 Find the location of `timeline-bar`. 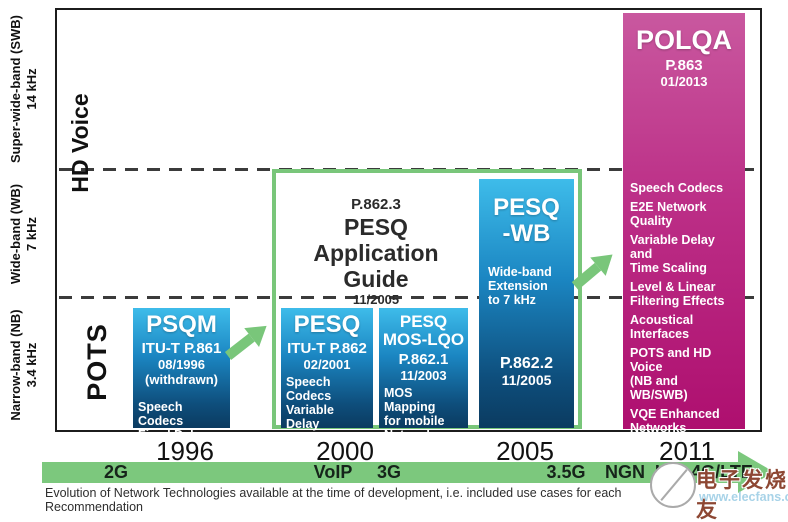

timeline-bar is located at coordinates (390, 472).